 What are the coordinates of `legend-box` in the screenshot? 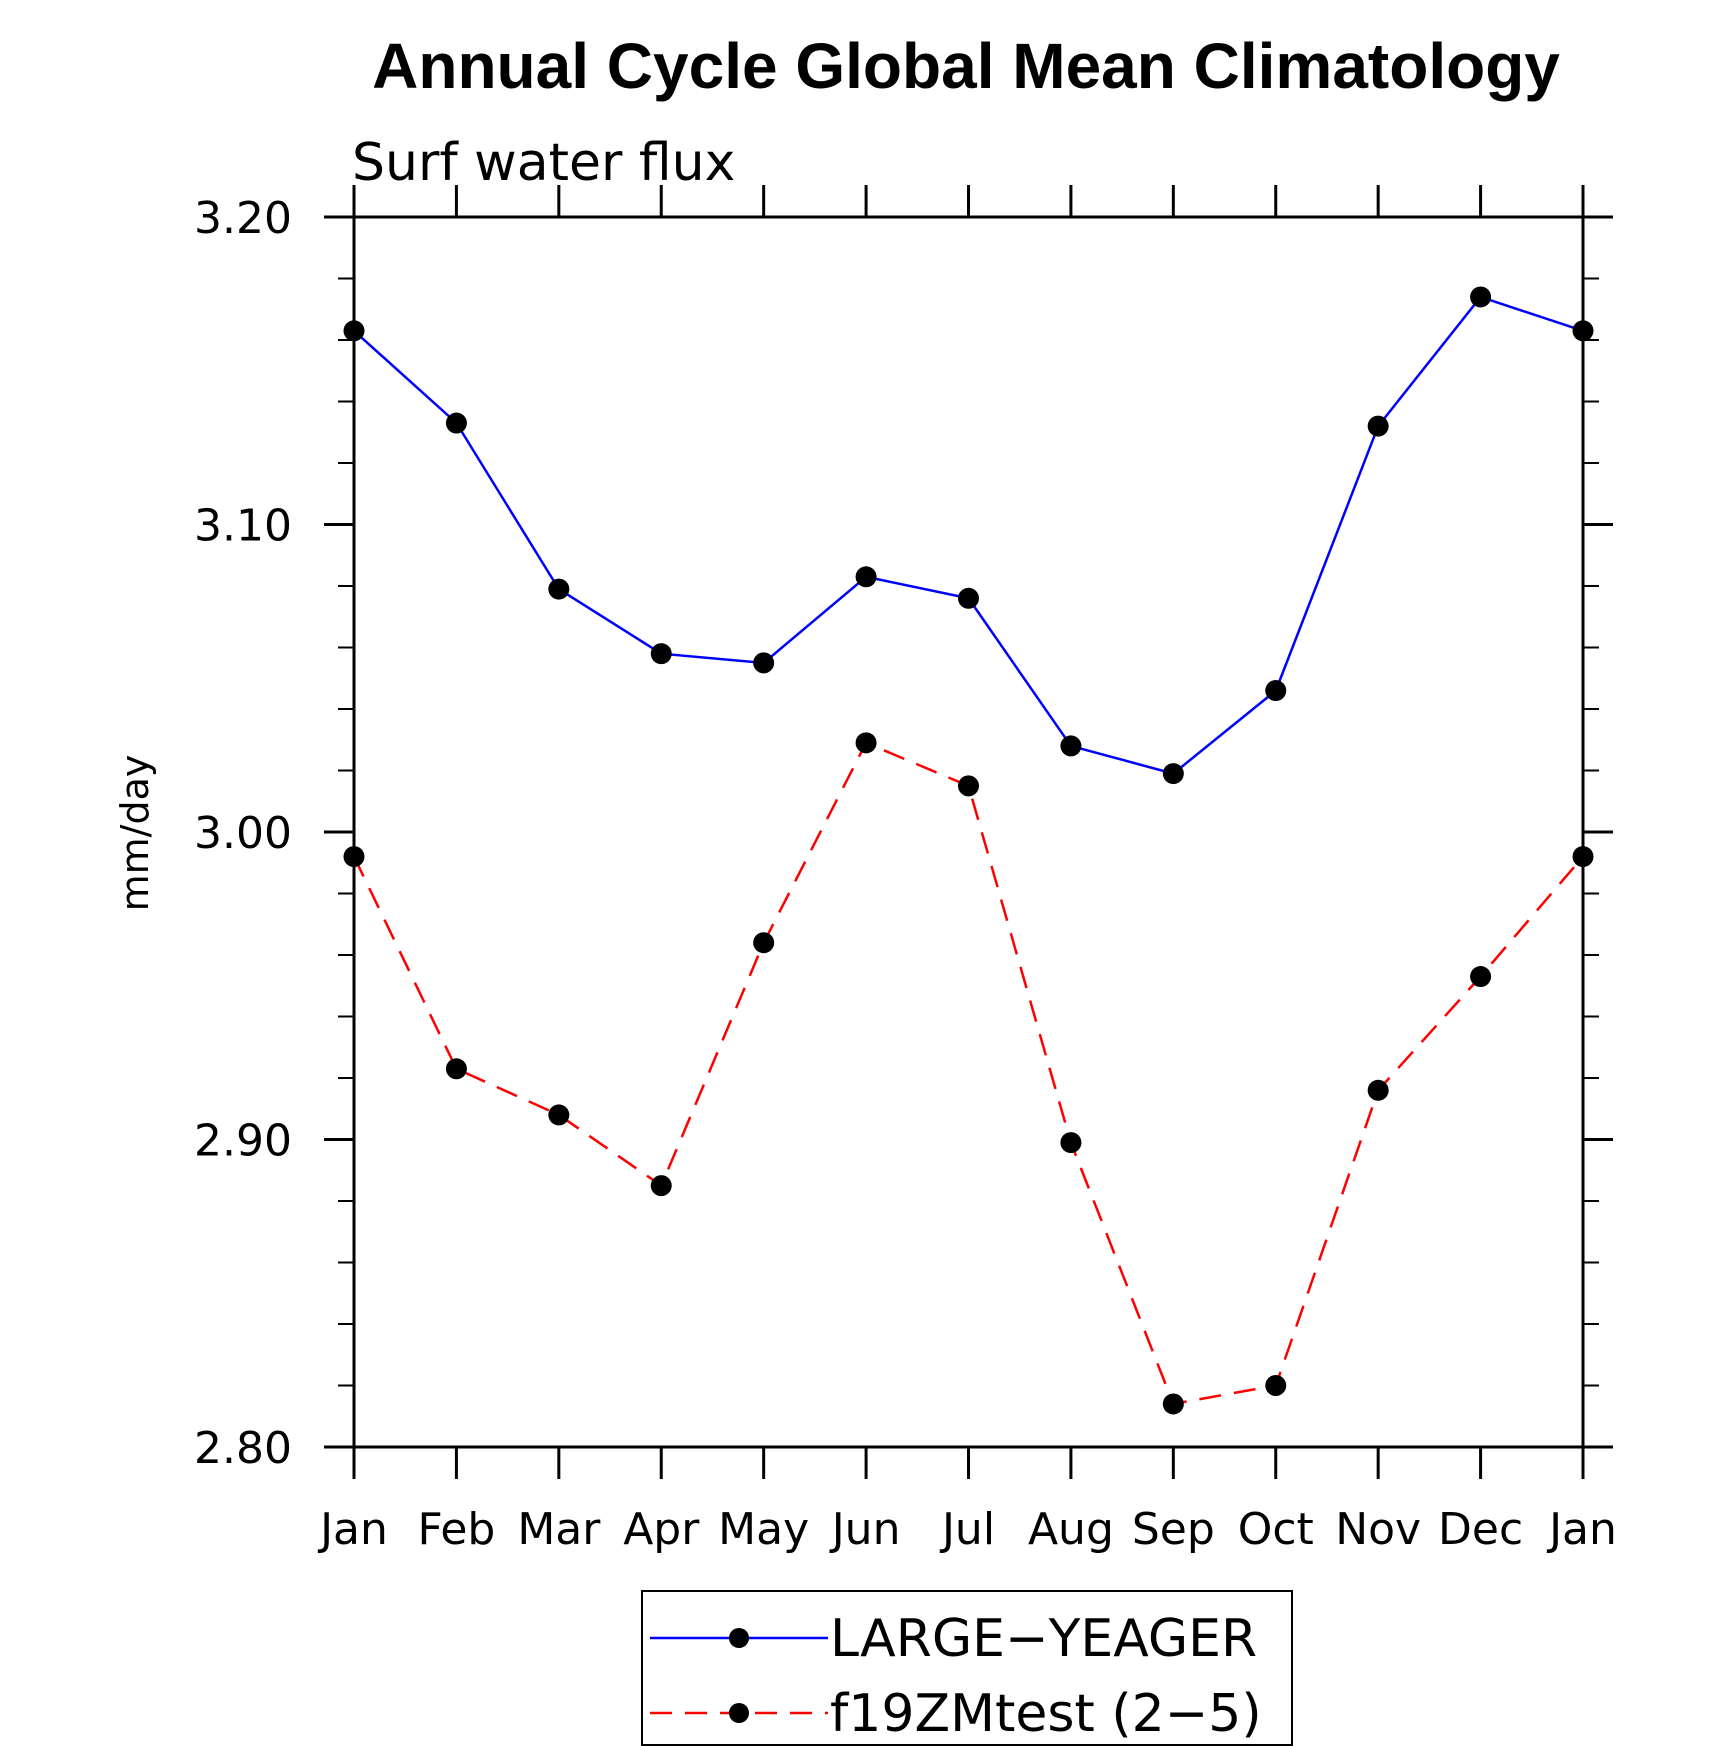 It's located at (967, 1668).